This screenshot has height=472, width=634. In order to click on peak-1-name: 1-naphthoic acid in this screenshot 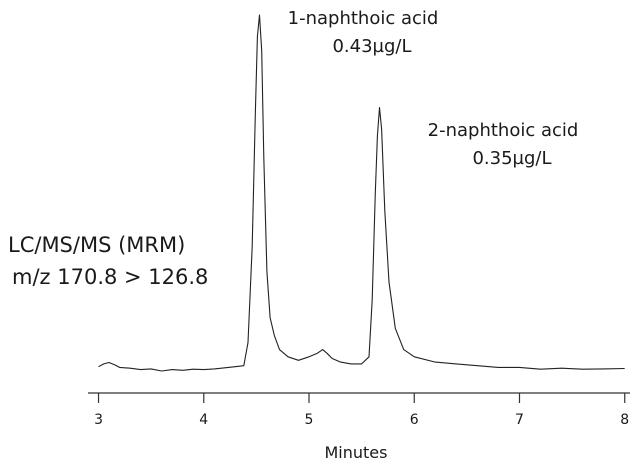, I will do `click(363, 18)`.